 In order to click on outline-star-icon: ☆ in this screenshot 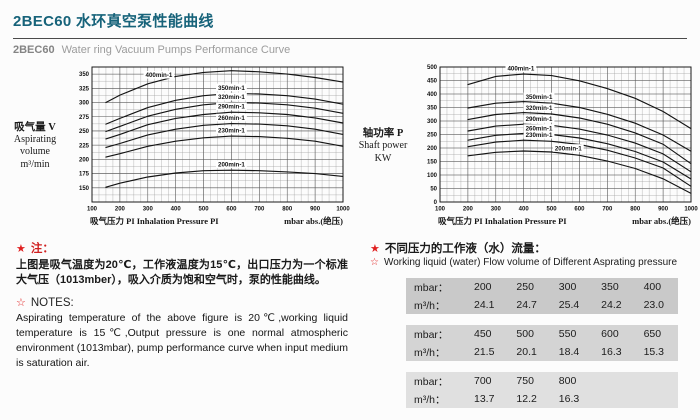, I will do `click(374, 262)`.